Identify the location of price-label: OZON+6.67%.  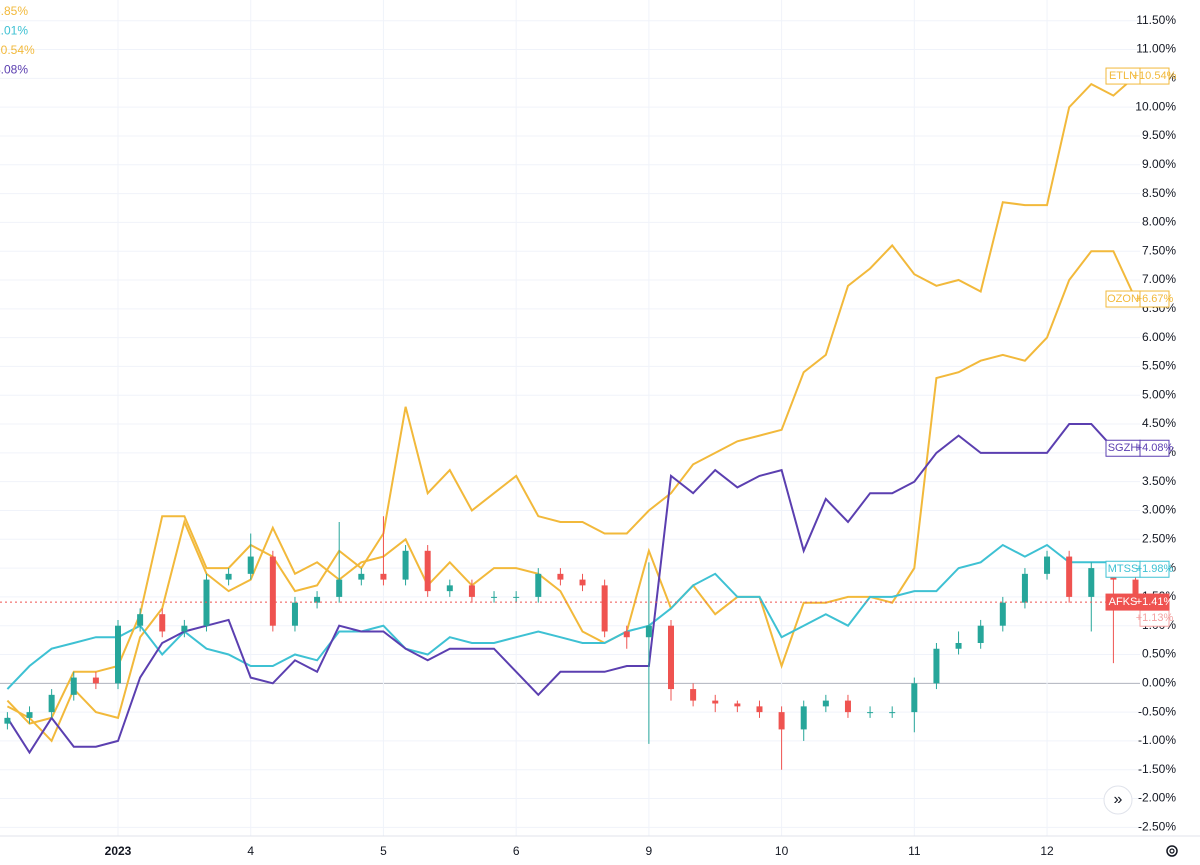
(1139, 299).